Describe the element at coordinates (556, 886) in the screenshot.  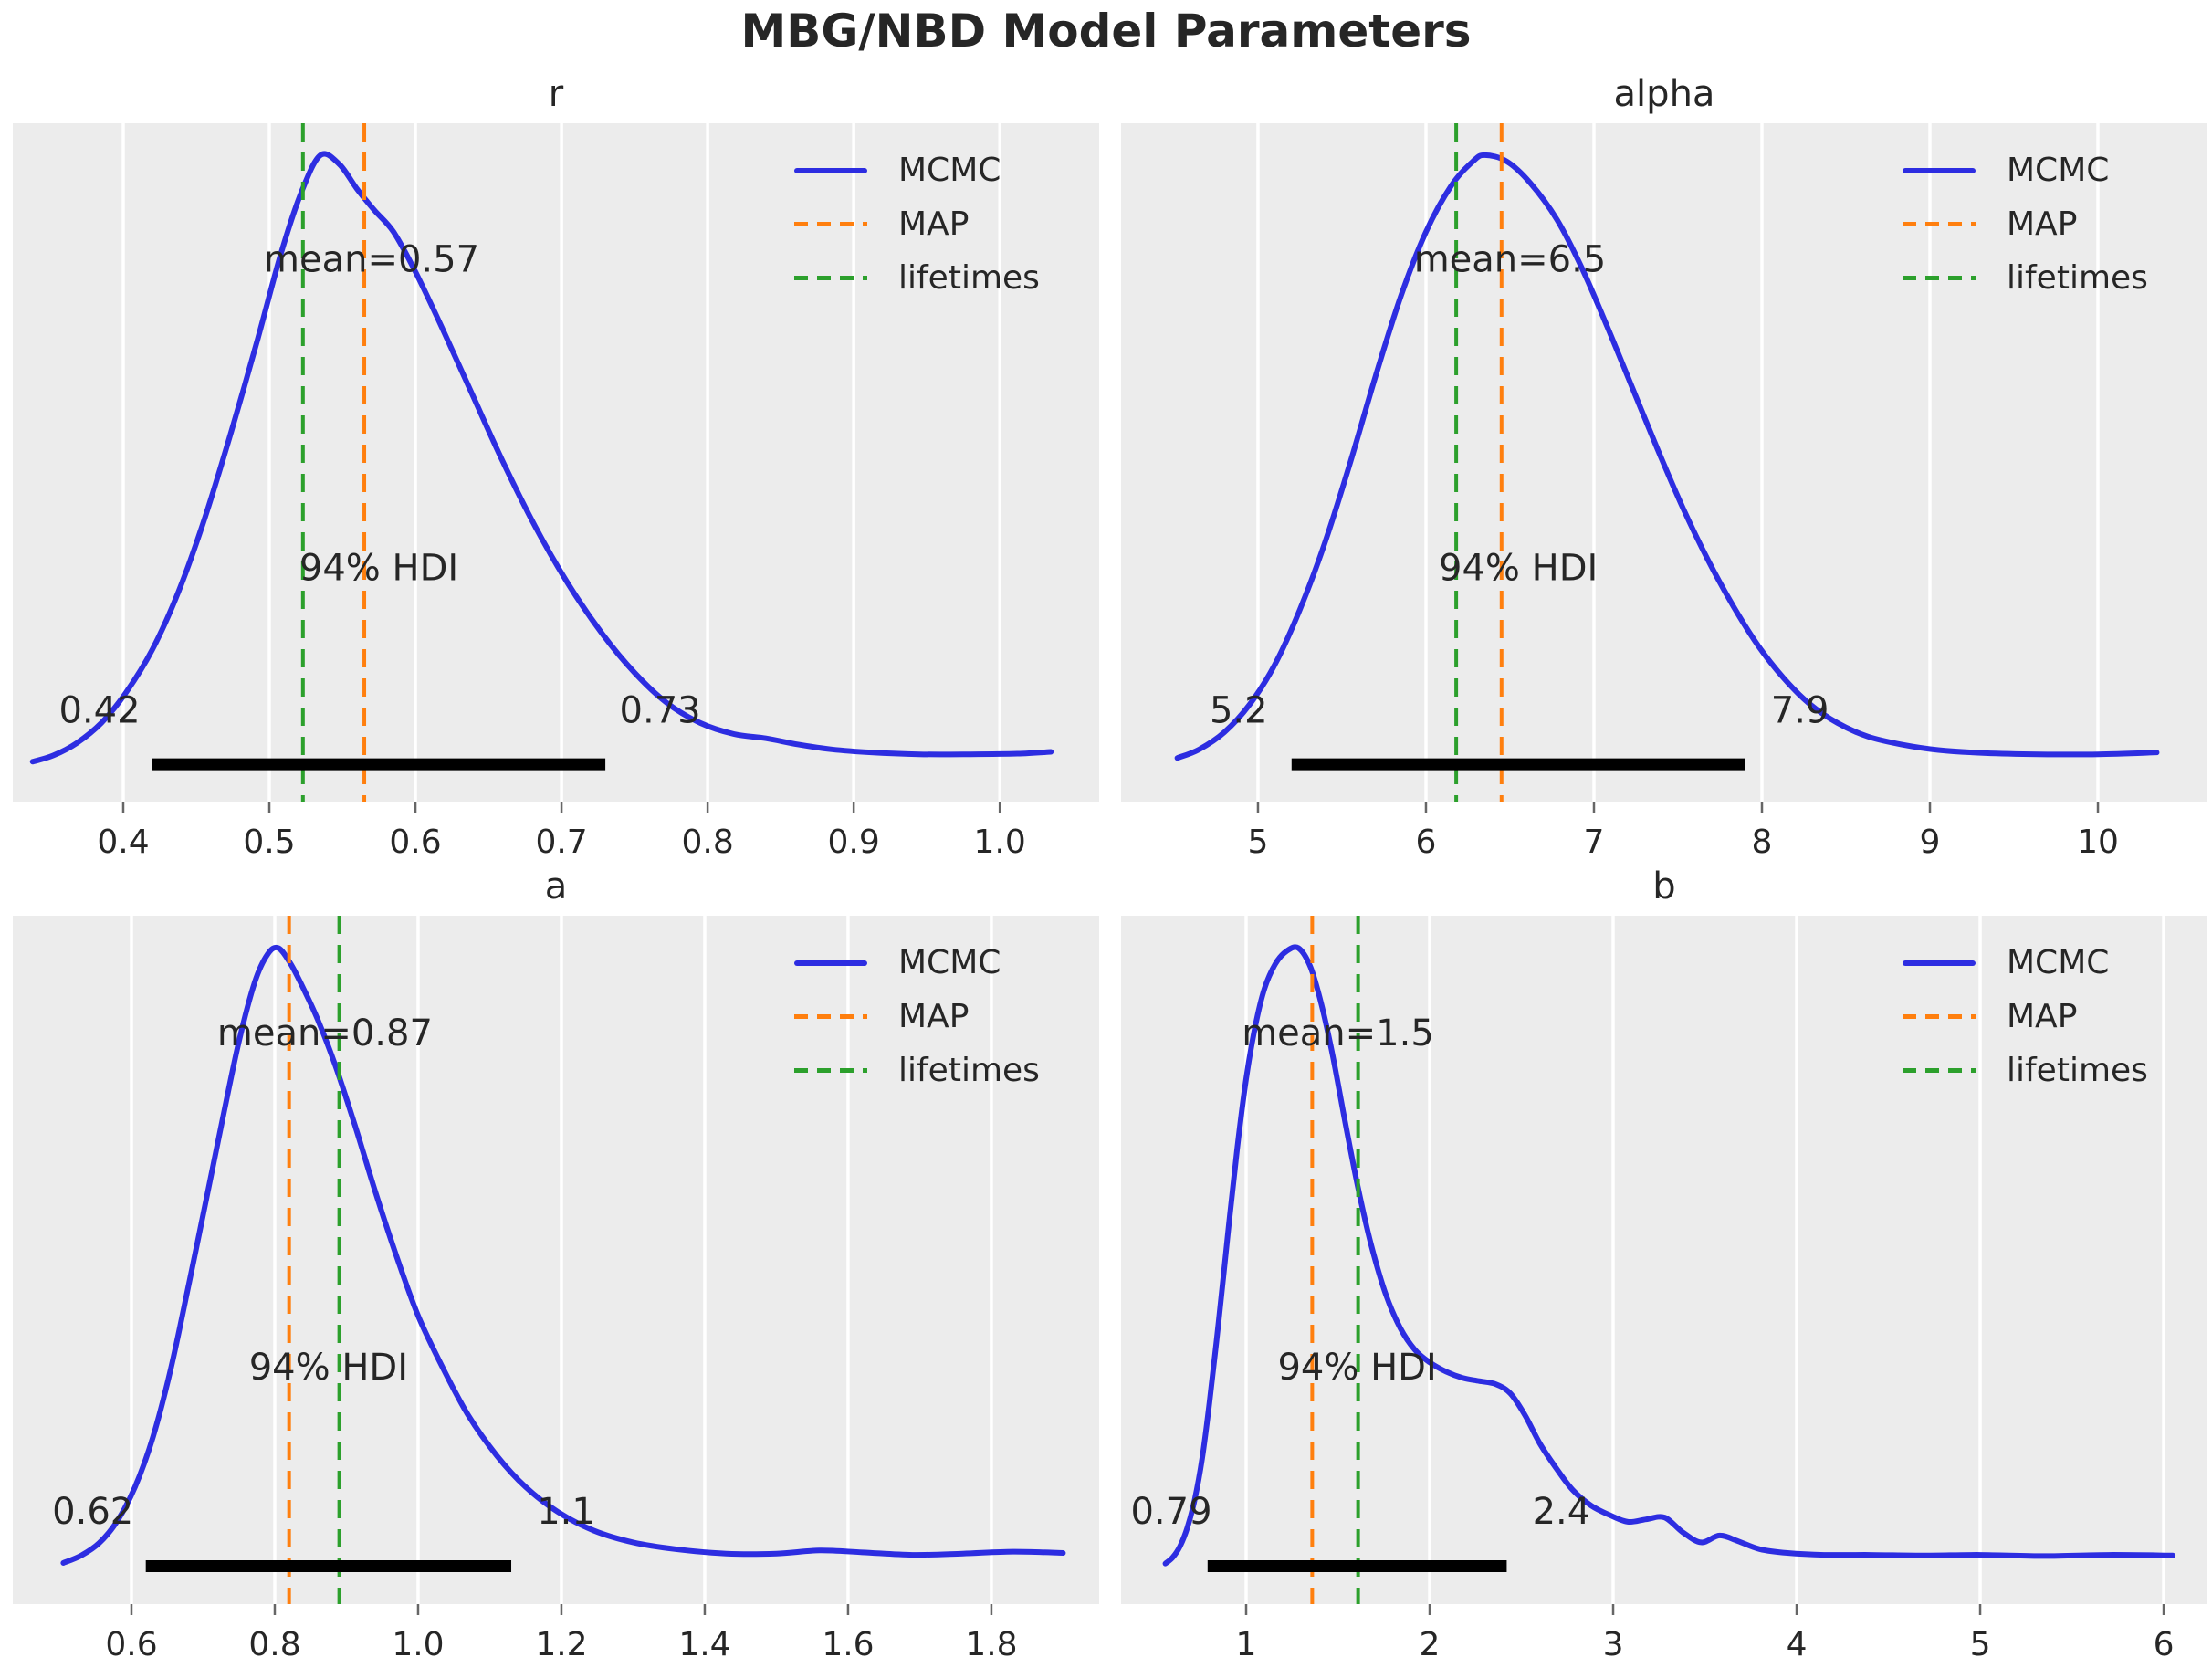
I see `subplot-title: a` at that location.